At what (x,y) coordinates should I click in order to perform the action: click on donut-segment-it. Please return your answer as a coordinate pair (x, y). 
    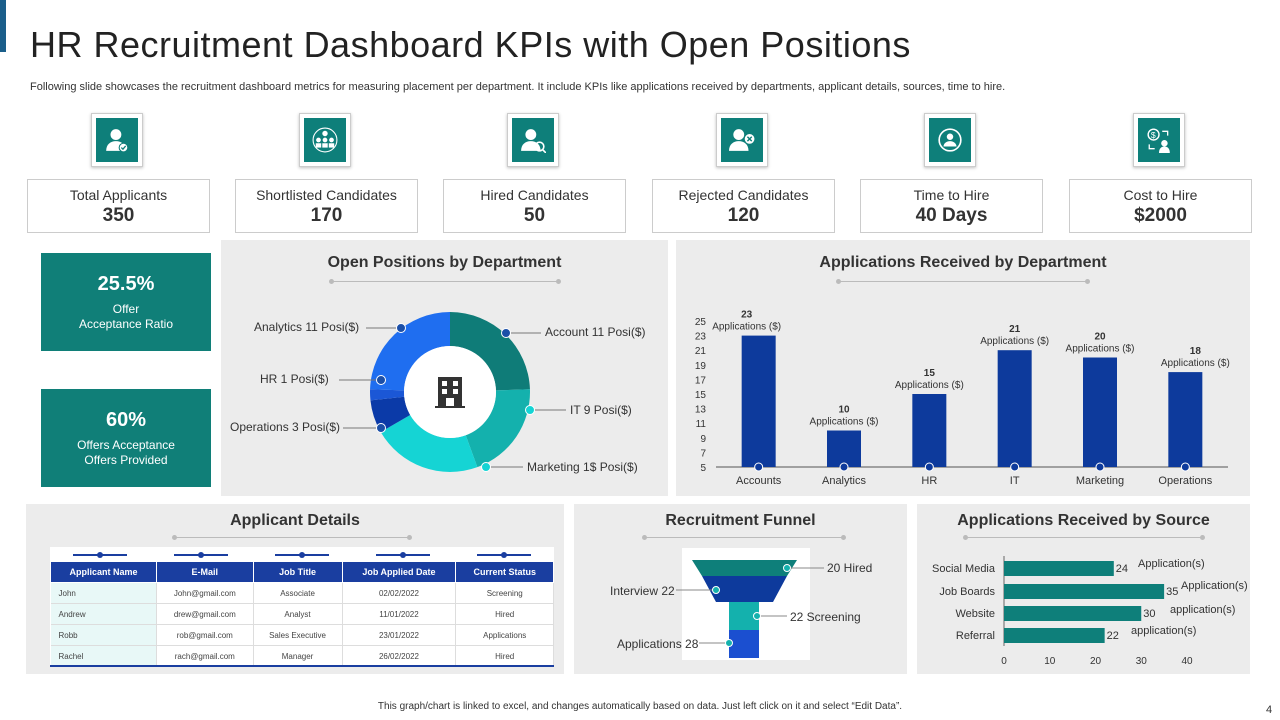
    Looking at the image, I should click on (497, 428).